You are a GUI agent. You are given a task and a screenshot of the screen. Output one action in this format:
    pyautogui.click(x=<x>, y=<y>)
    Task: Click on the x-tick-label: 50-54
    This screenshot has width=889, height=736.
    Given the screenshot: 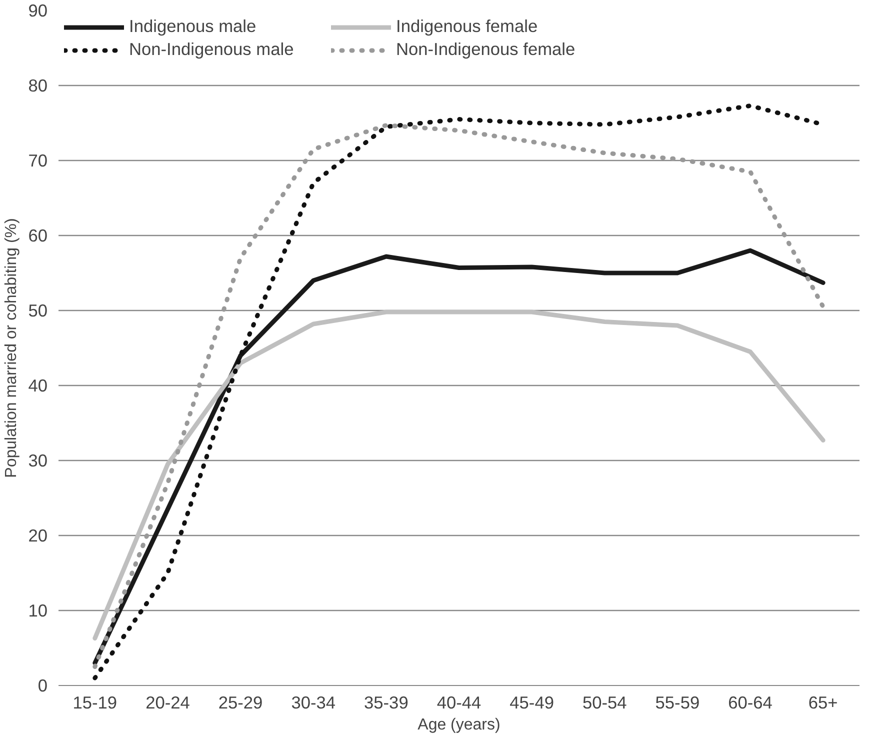 What is the action you would take?
    pyautogui.click(x=605, y=702)
    